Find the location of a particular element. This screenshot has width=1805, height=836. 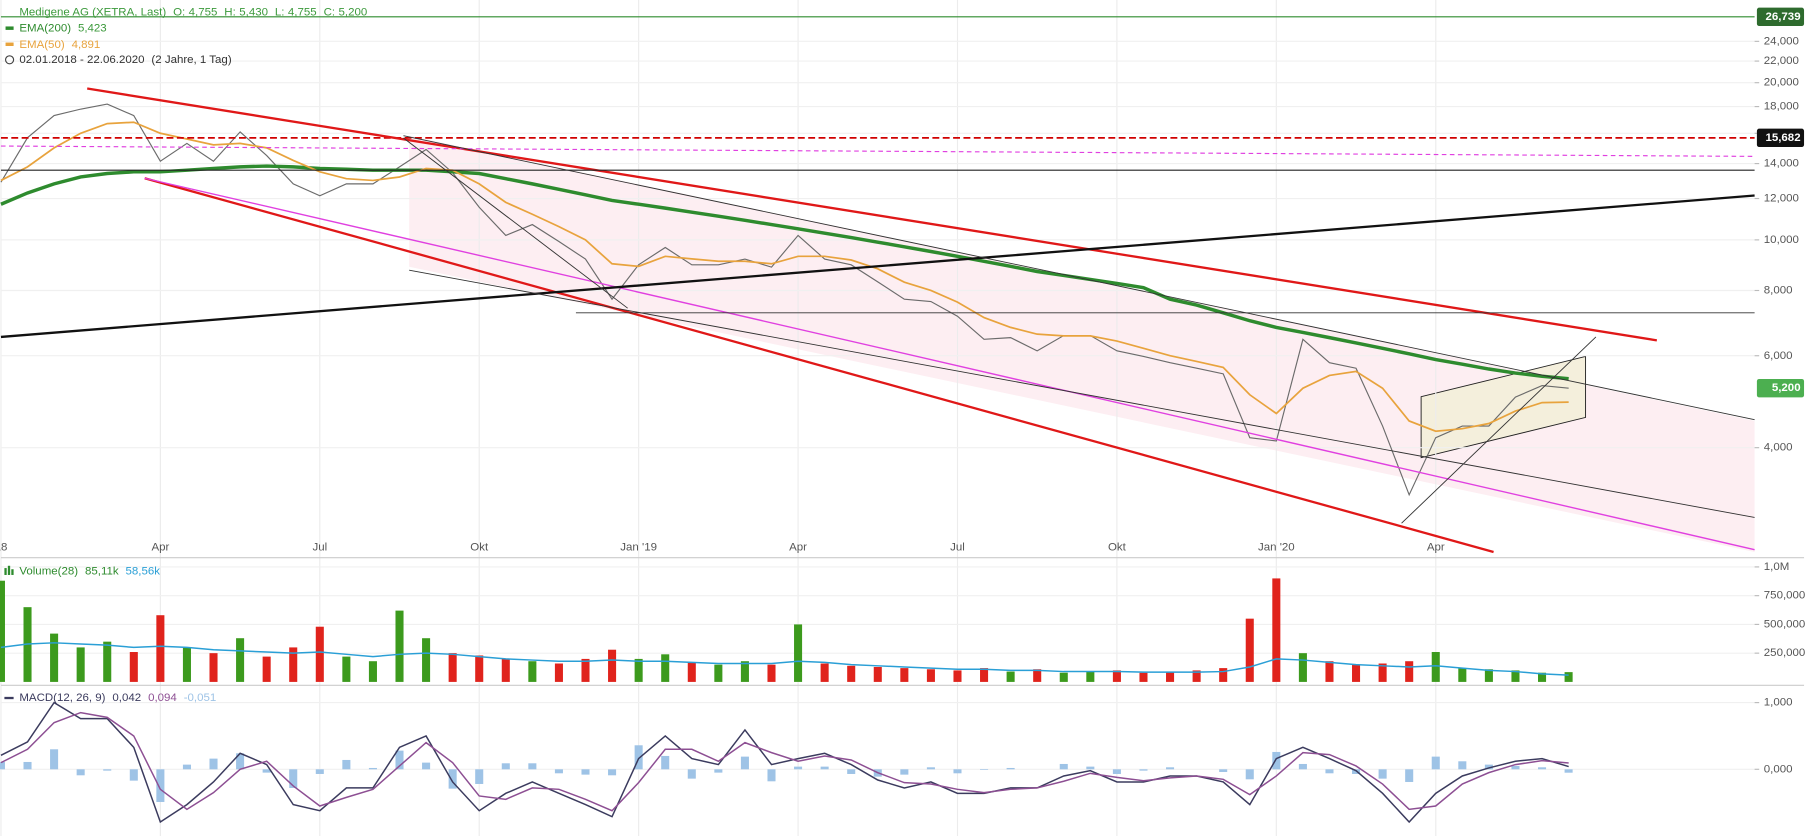

x-tick-label: Jul is located at coordinates (957, 547).